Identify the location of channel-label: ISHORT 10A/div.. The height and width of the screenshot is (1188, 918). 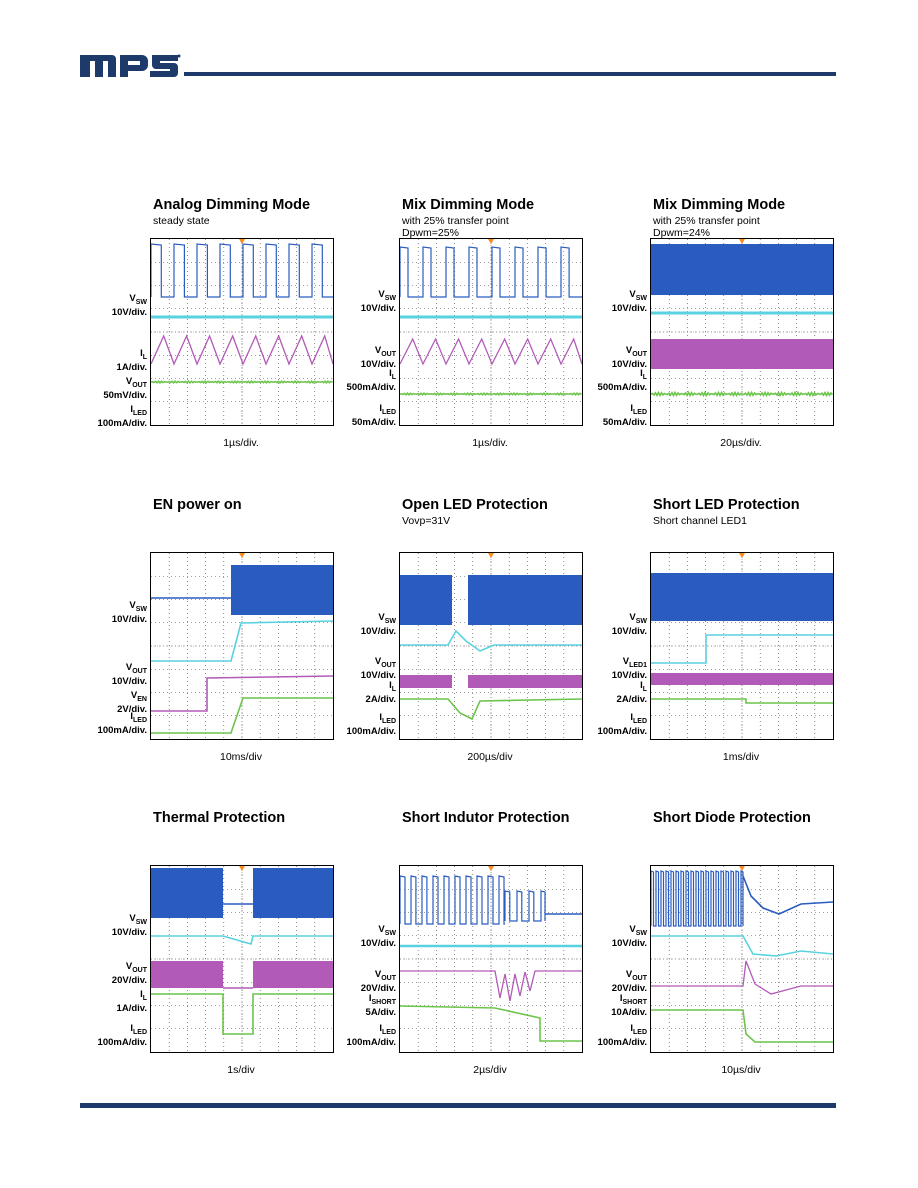
(629, 1005).